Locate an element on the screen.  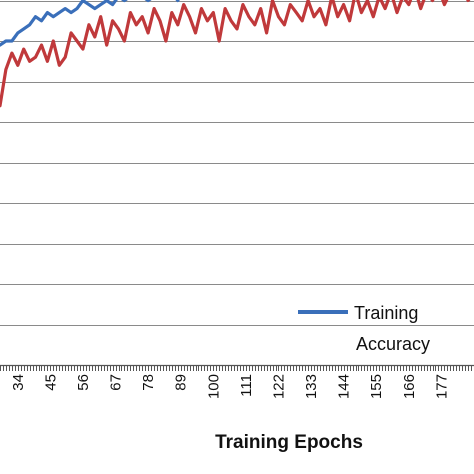
x-tick-label: 89 is located at coordinates (181, 382).